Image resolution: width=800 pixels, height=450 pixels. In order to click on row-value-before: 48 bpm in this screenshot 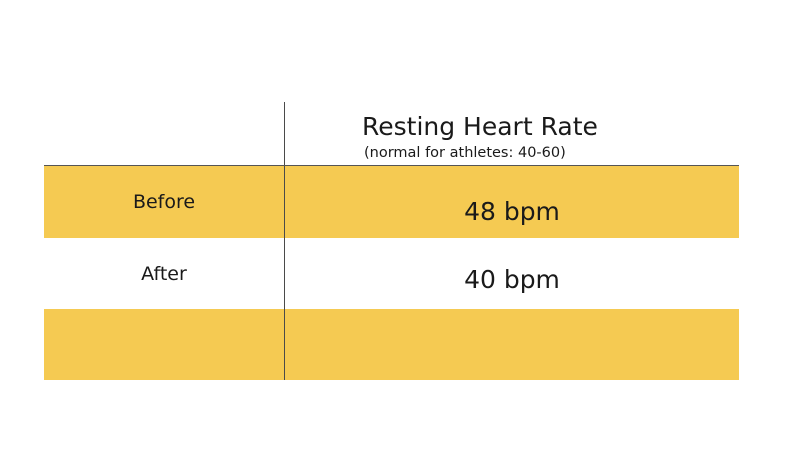, I will do `click(512, 211)`.